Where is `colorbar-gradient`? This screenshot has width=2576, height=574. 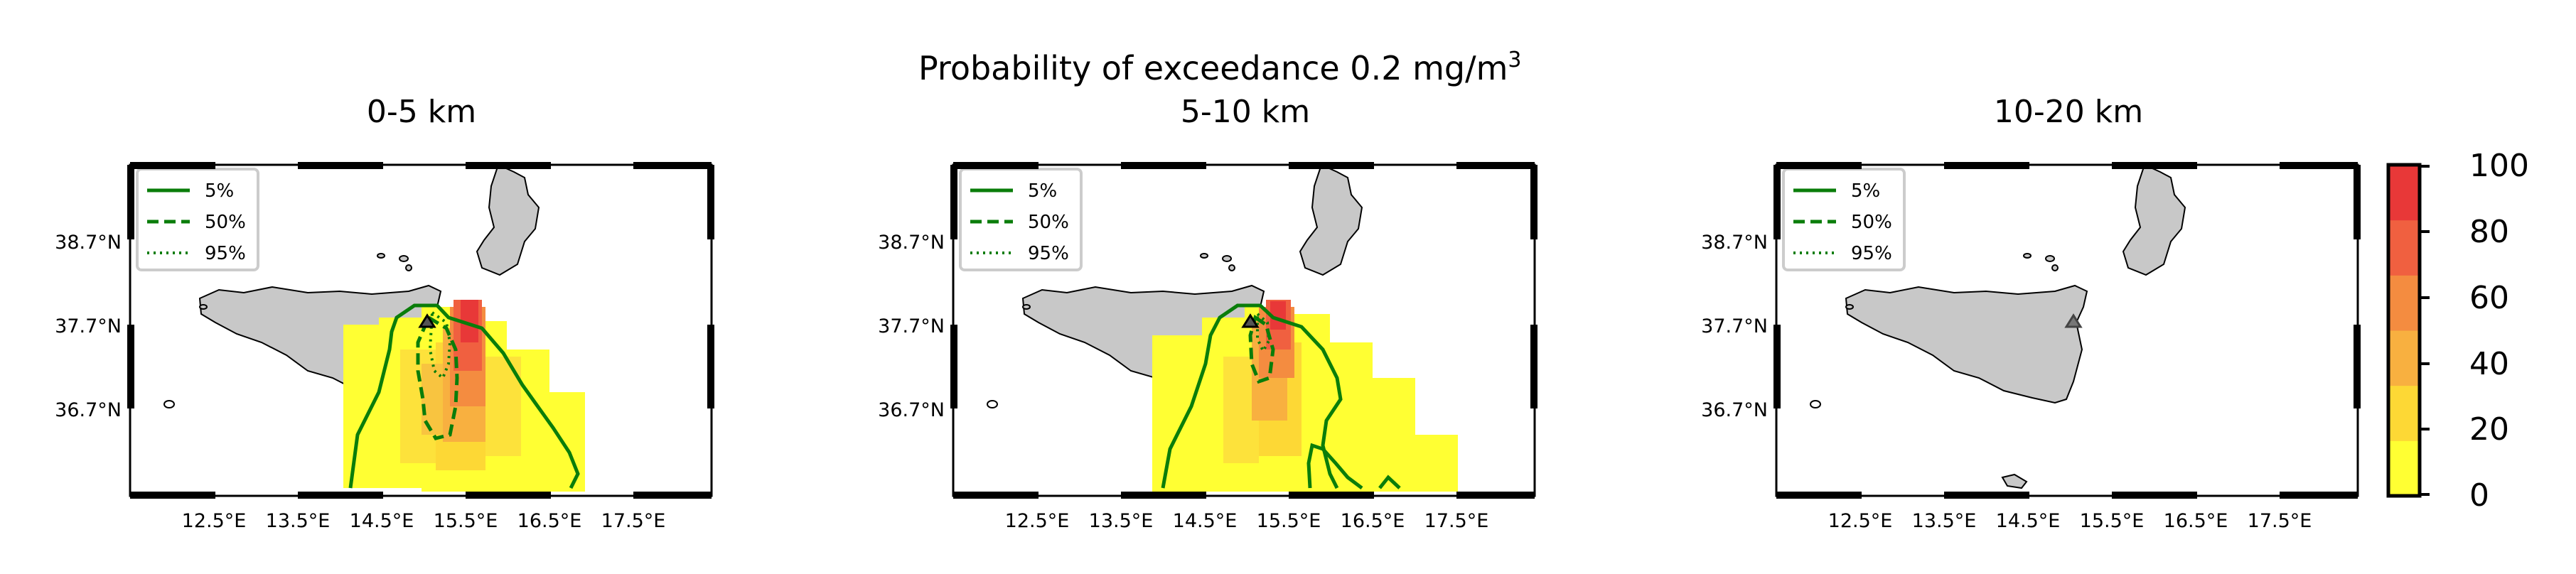
colorbar-gradient is located at coordinates (2404, 331).